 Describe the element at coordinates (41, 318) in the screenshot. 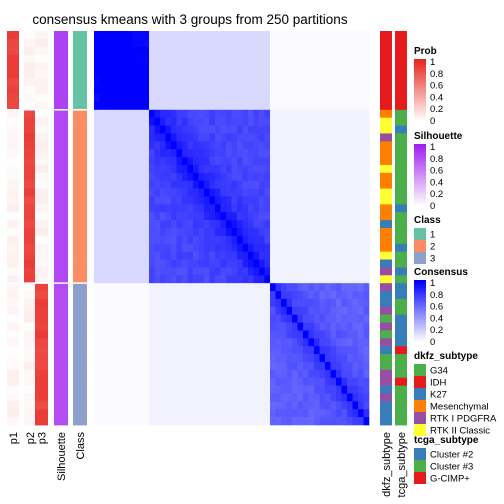

I see `p3-cell` at that location.